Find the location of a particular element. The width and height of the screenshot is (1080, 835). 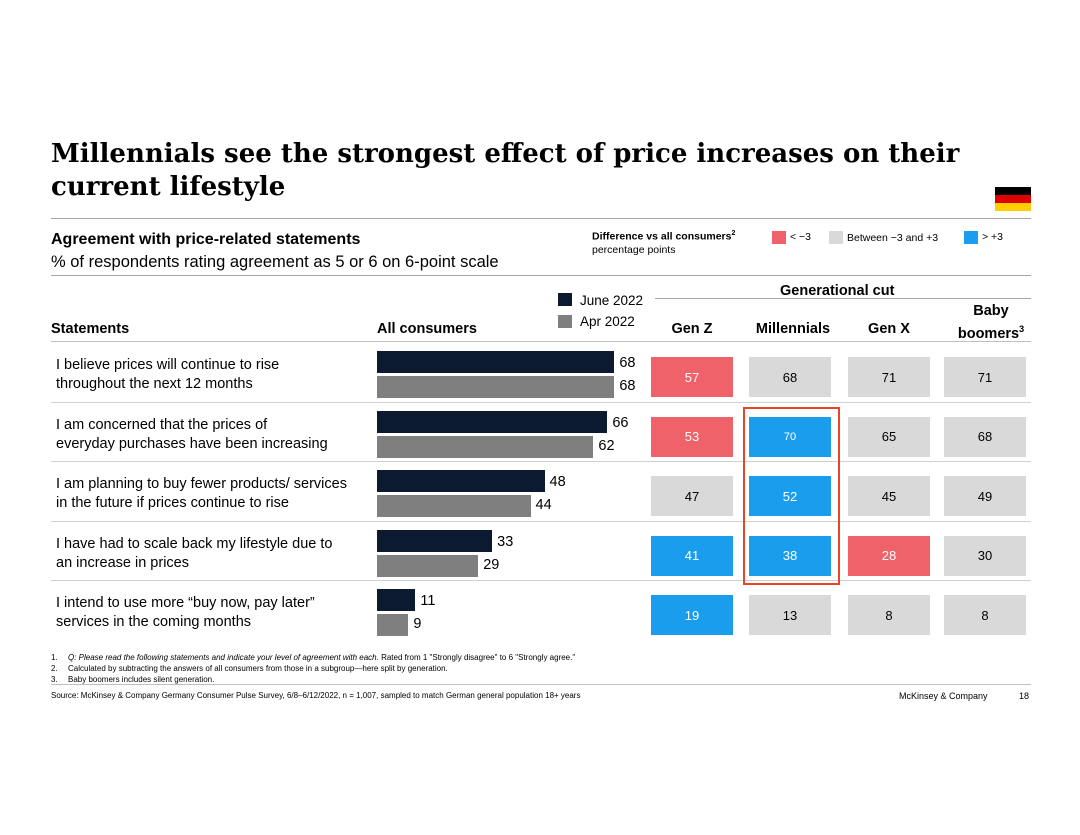

generation-cell: 30 is located at coordinates (985, 555).